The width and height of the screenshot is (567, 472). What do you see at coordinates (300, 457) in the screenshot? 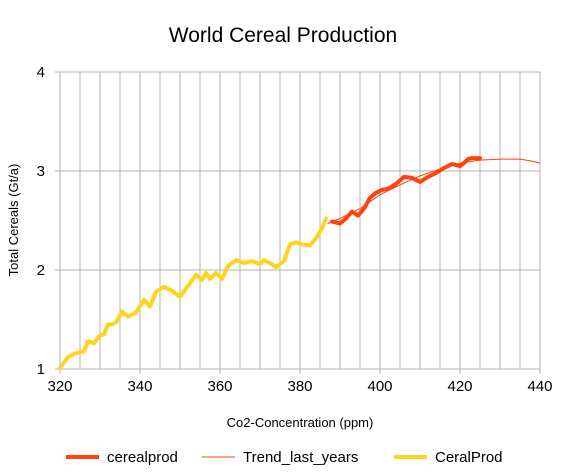
I see `legend-label: Trend_last_years` at bounding box center [300, 457].